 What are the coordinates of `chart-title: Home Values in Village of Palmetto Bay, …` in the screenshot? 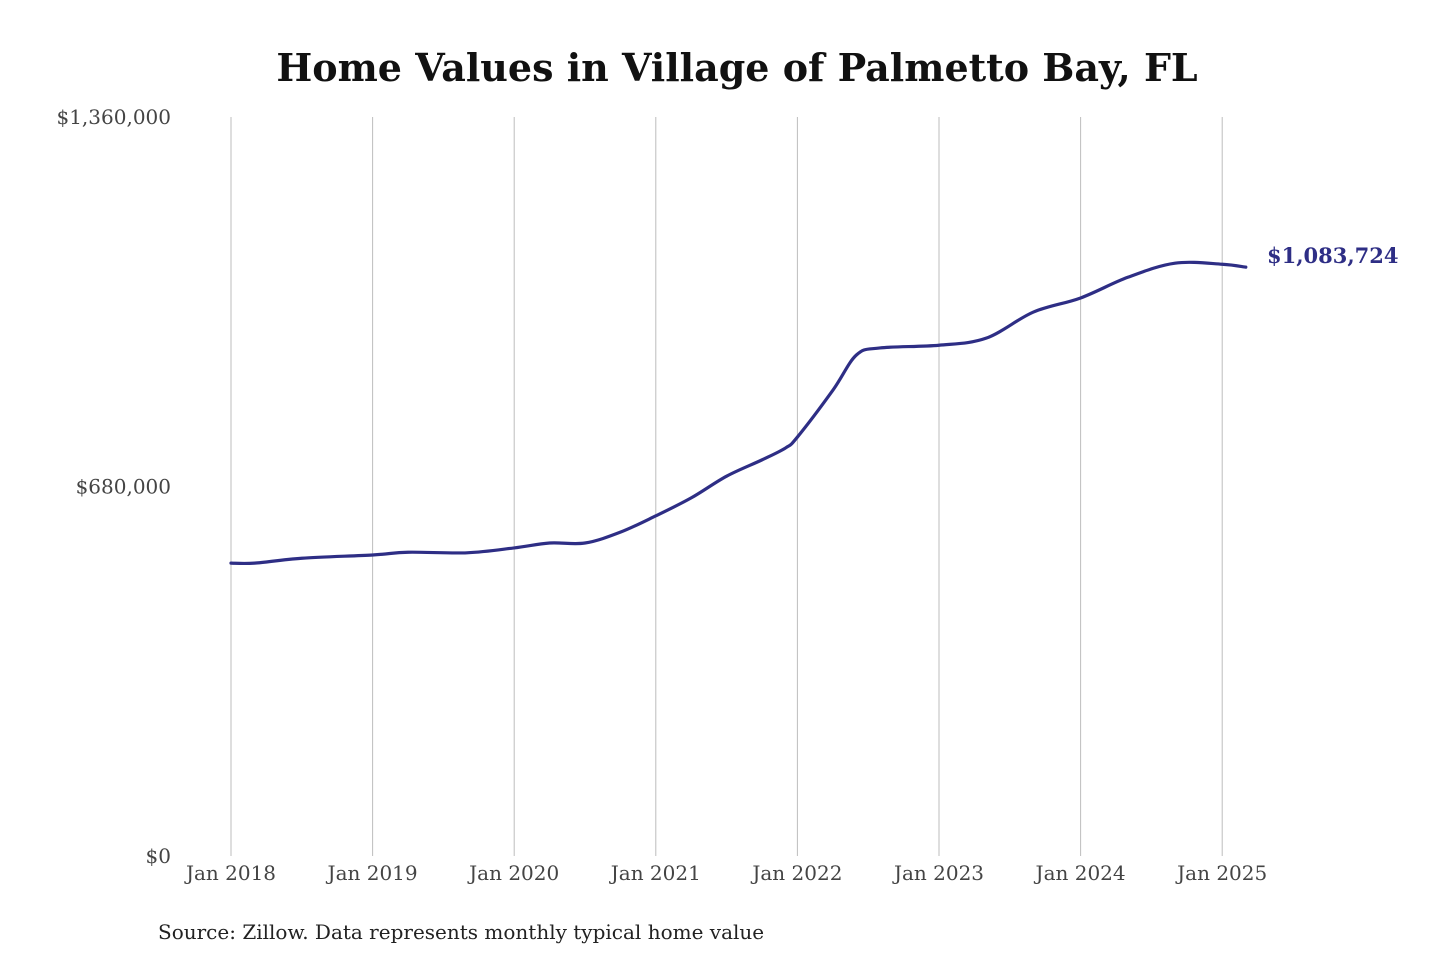 It's located at (736, 67).